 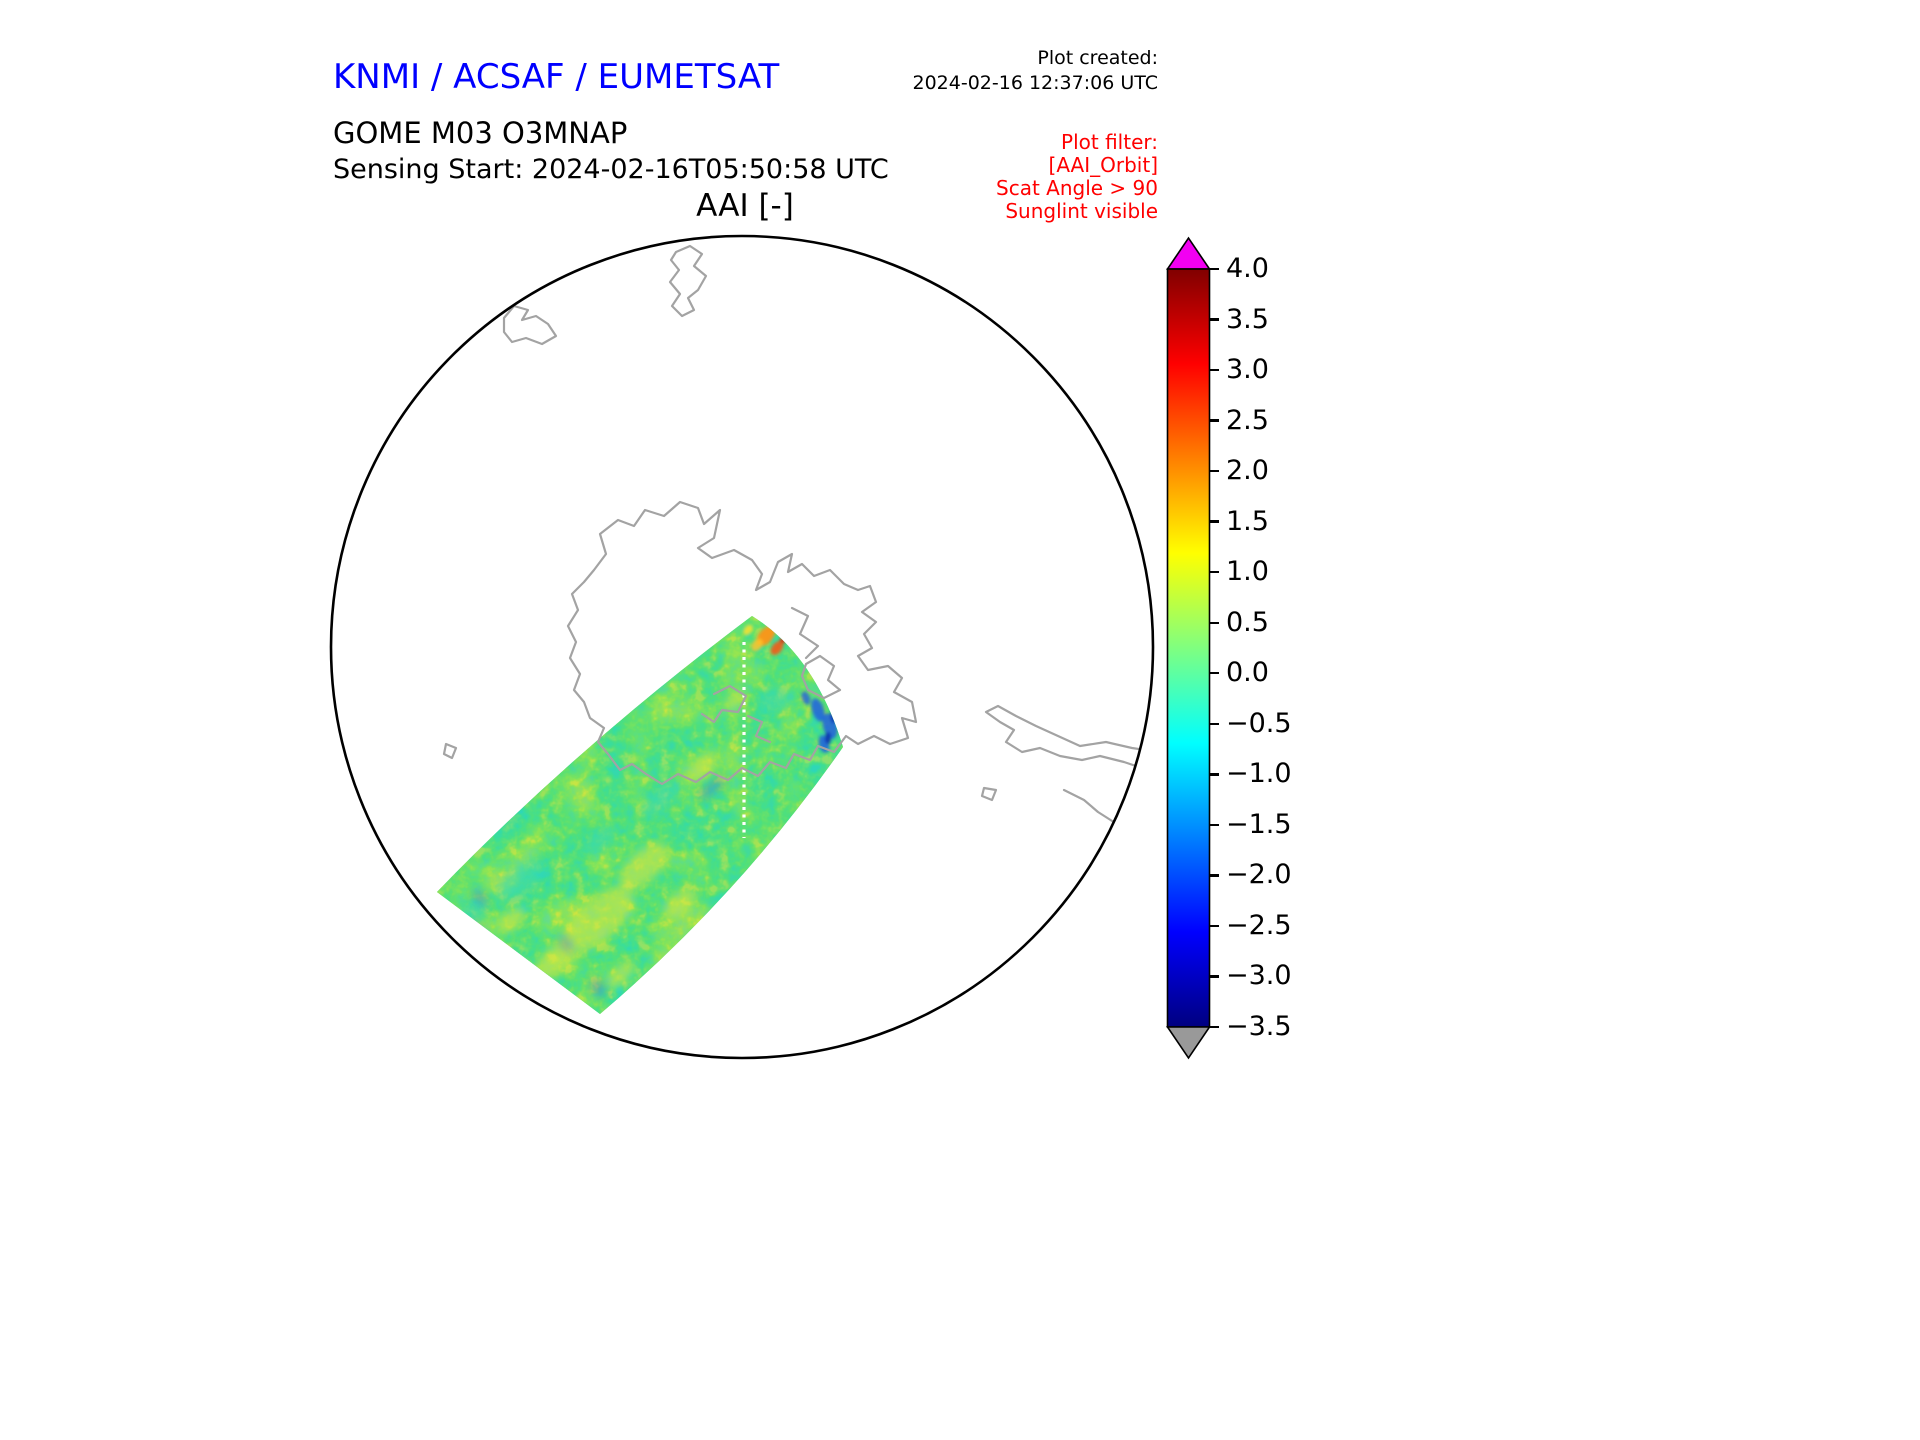 I want to click on plot-created-value: 2024-02-16 12:37:06 UTC, so click(x=1035, y=83).